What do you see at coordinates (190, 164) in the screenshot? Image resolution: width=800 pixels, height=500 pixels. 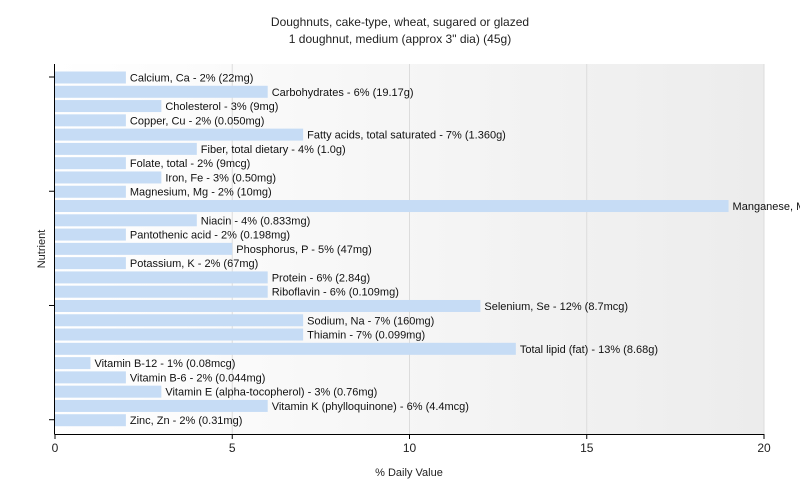 I see `bar-label: Folate, total - 2% (9mcg)` at bounding box center [190, 164].